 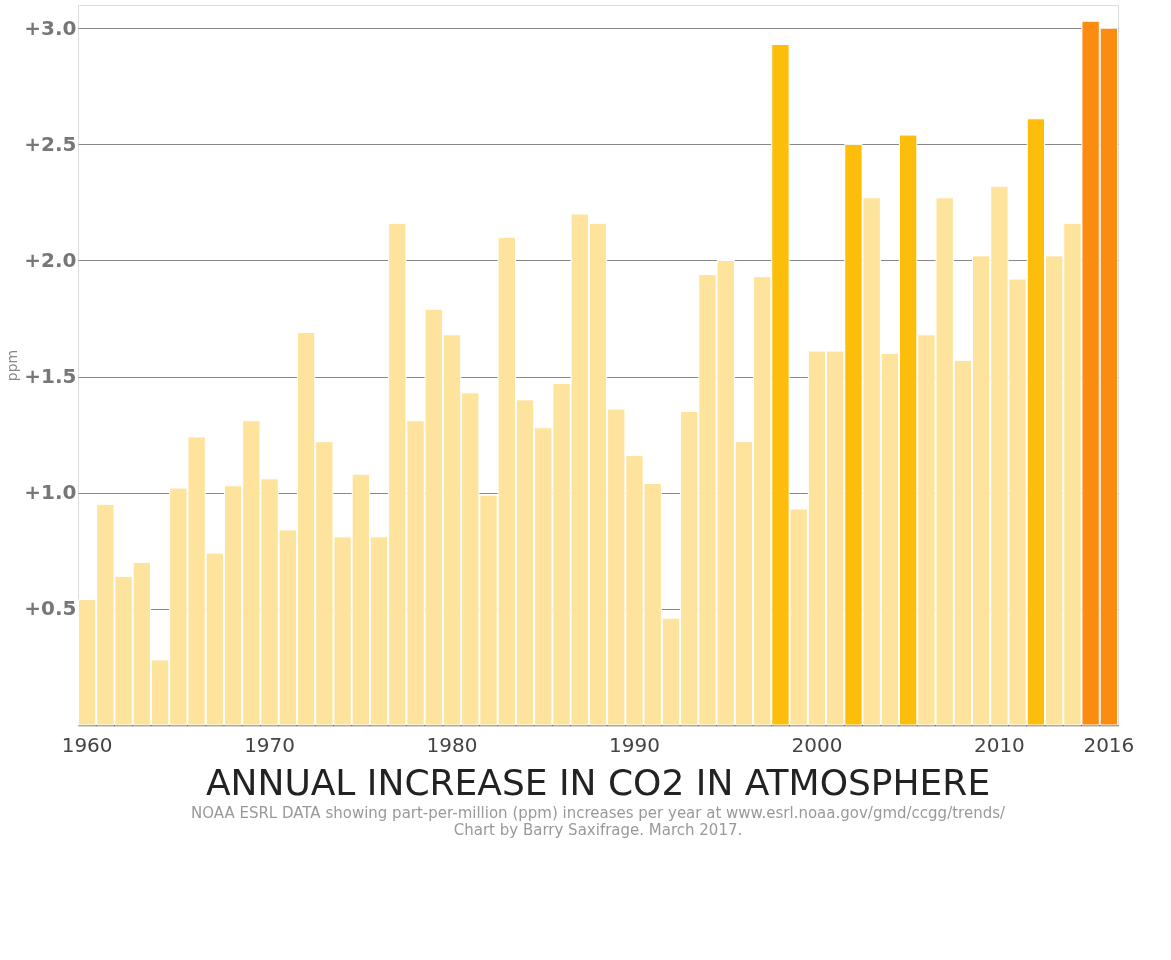 I want to click on x-tick-label: 1980, so click(x=452, y=744).